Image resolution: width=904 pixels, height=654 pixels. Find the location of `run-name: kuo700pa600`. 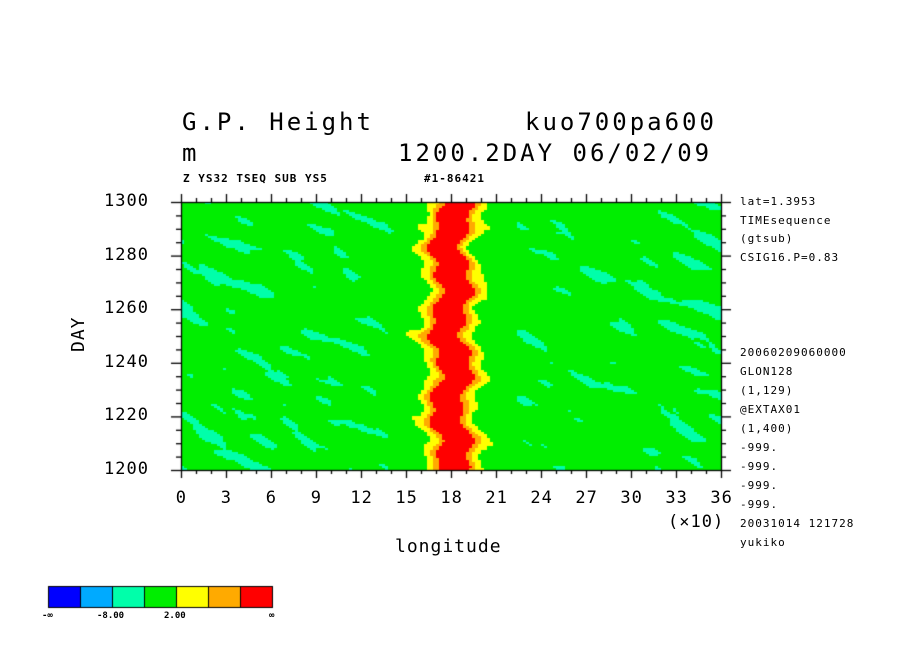

run-name: kuo700pa600 is located at coordinates (621, 122).